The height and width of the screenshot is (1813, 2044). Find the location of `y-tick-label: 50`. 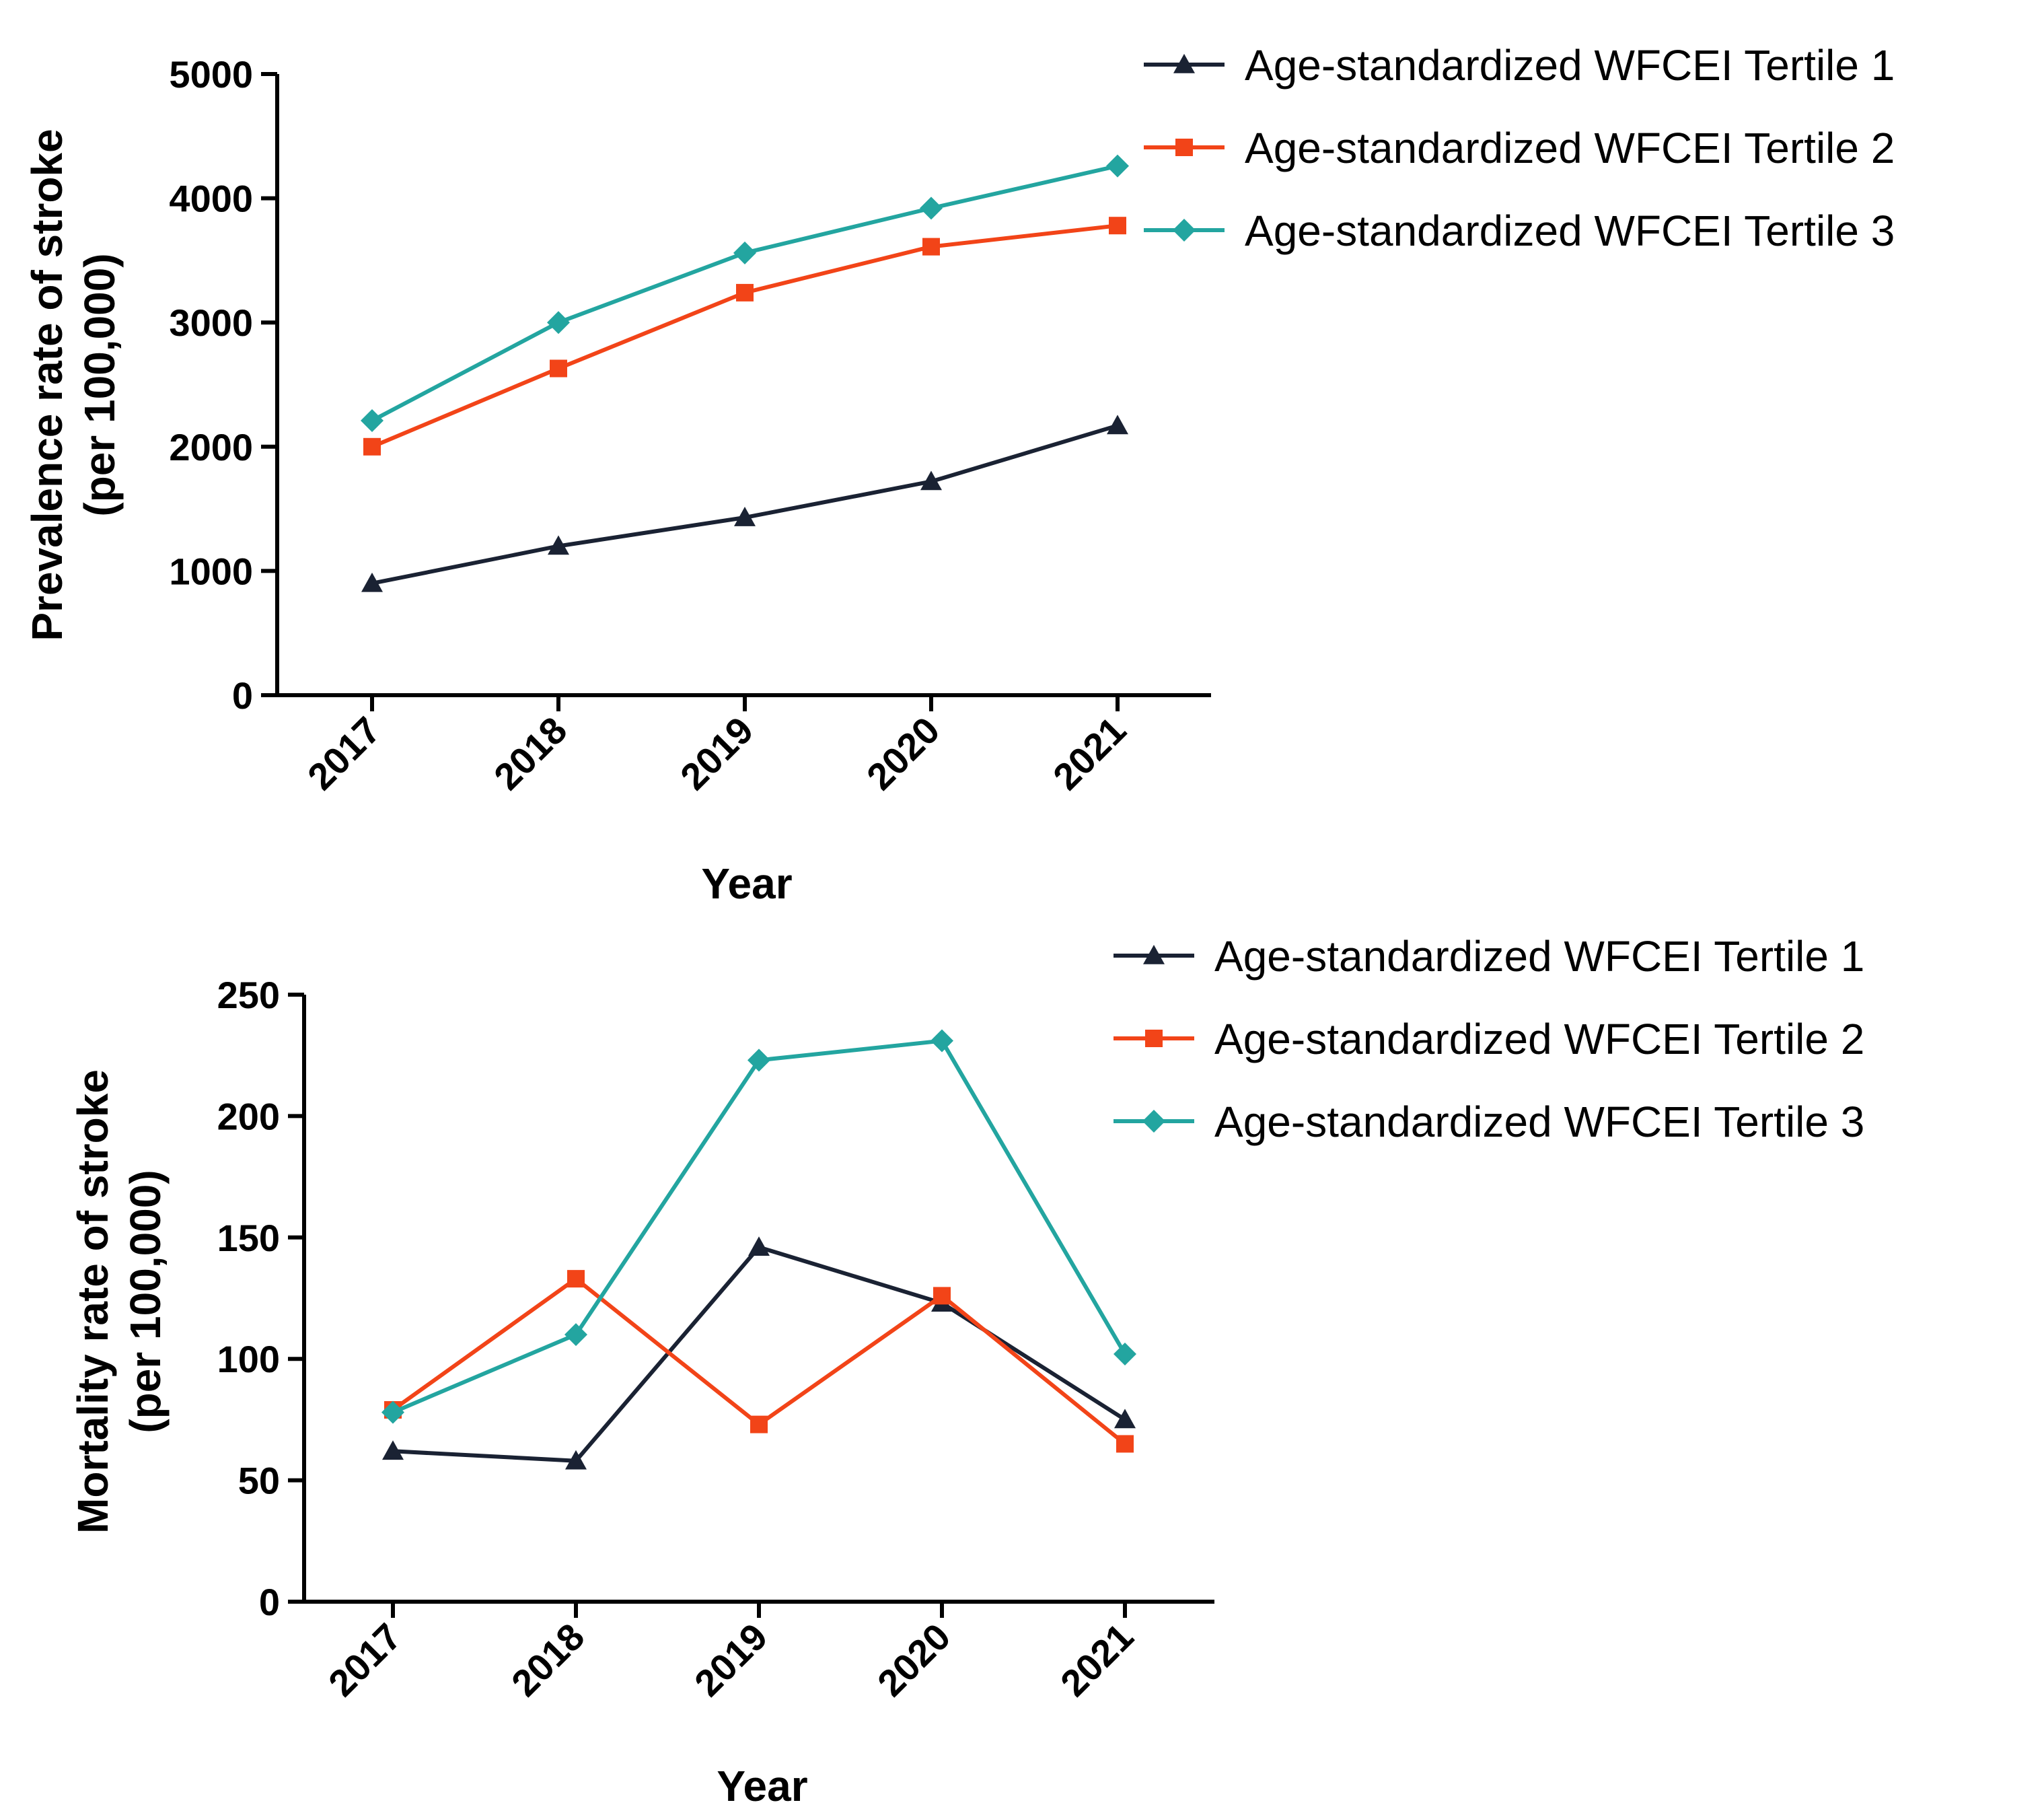

y-tick-label: 50 is located at coordinates (259, 1481).